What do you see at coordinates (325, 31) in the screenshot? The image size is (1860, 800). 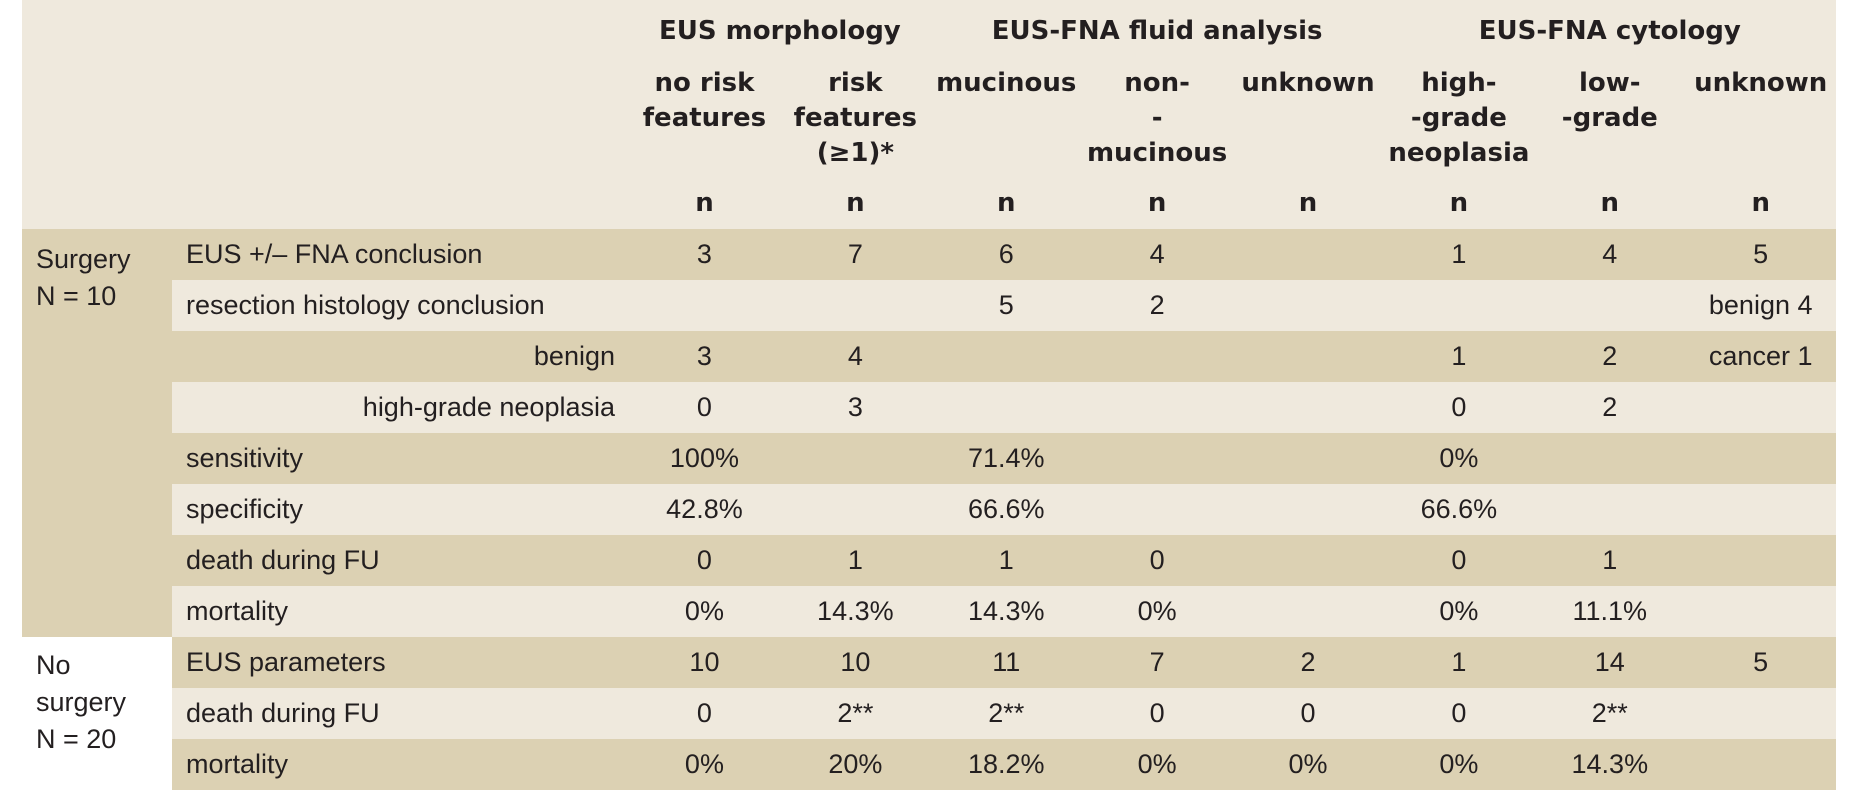 I see `header-blank` at bounding box center [325, 31].